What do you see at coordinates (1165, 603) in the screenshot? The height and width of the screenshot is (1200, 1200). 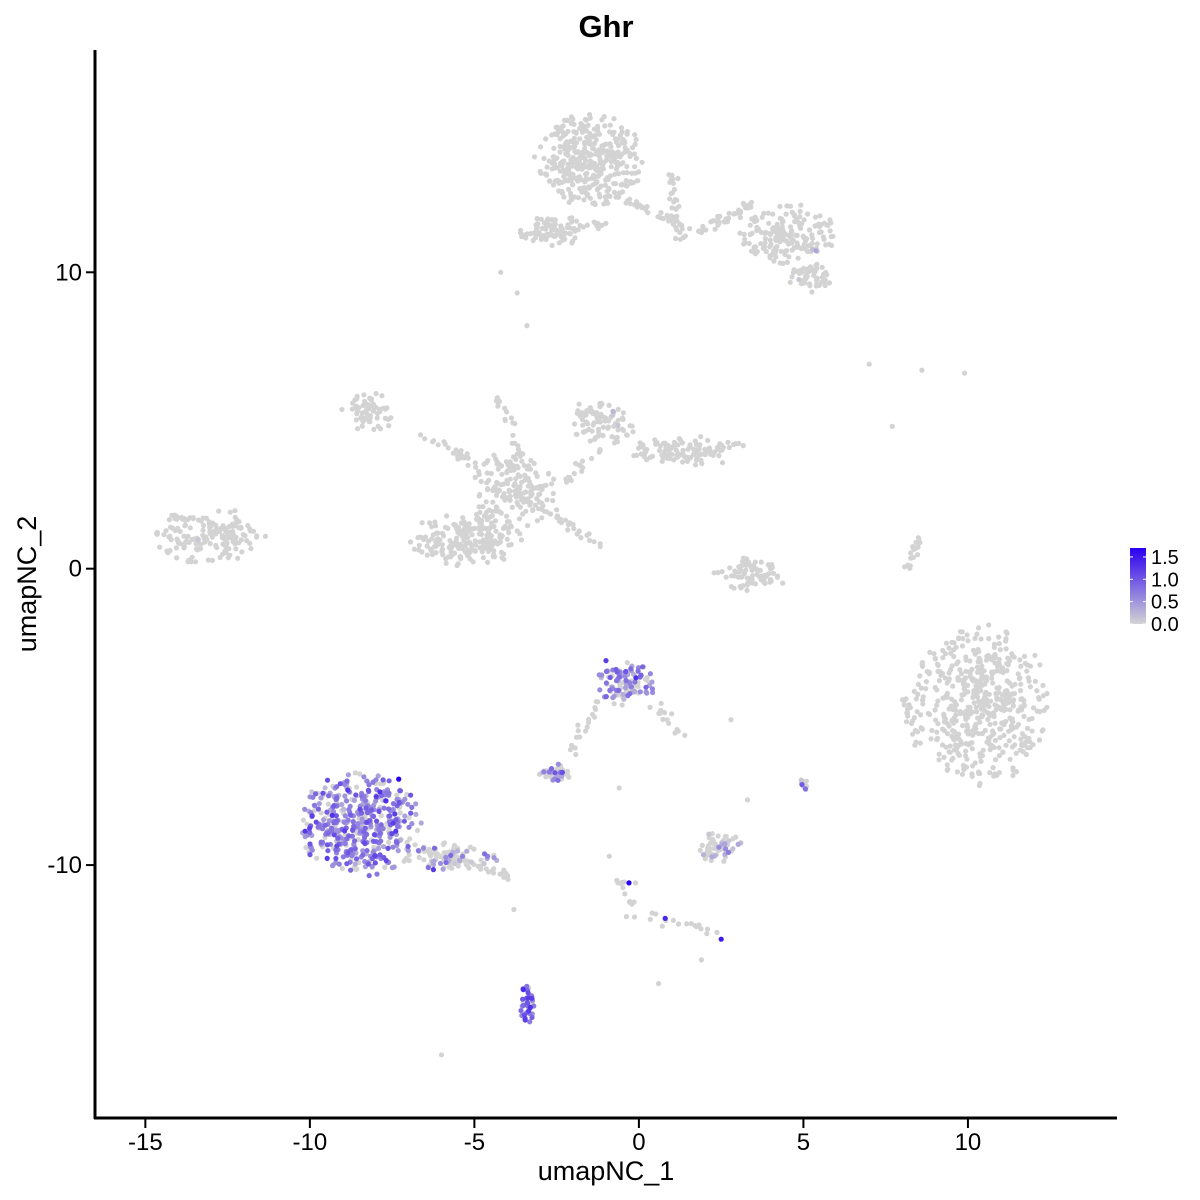 I see `legend-tick-label: 0.5` at bounding box center [1165, 603].